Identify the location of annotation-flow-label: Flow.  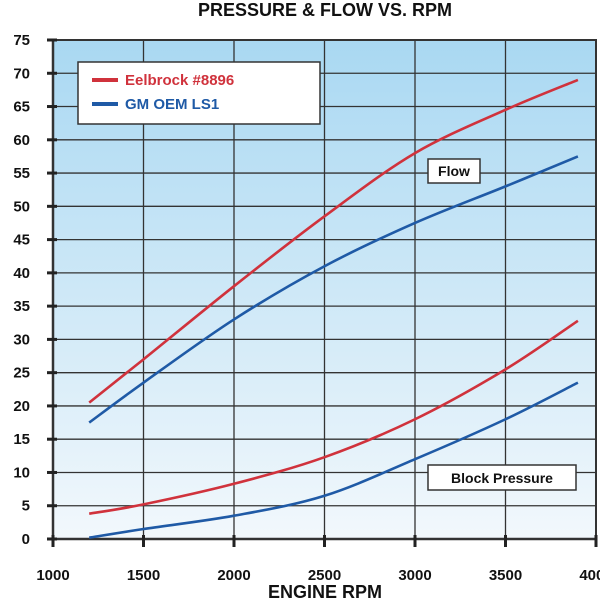
(454, 171).